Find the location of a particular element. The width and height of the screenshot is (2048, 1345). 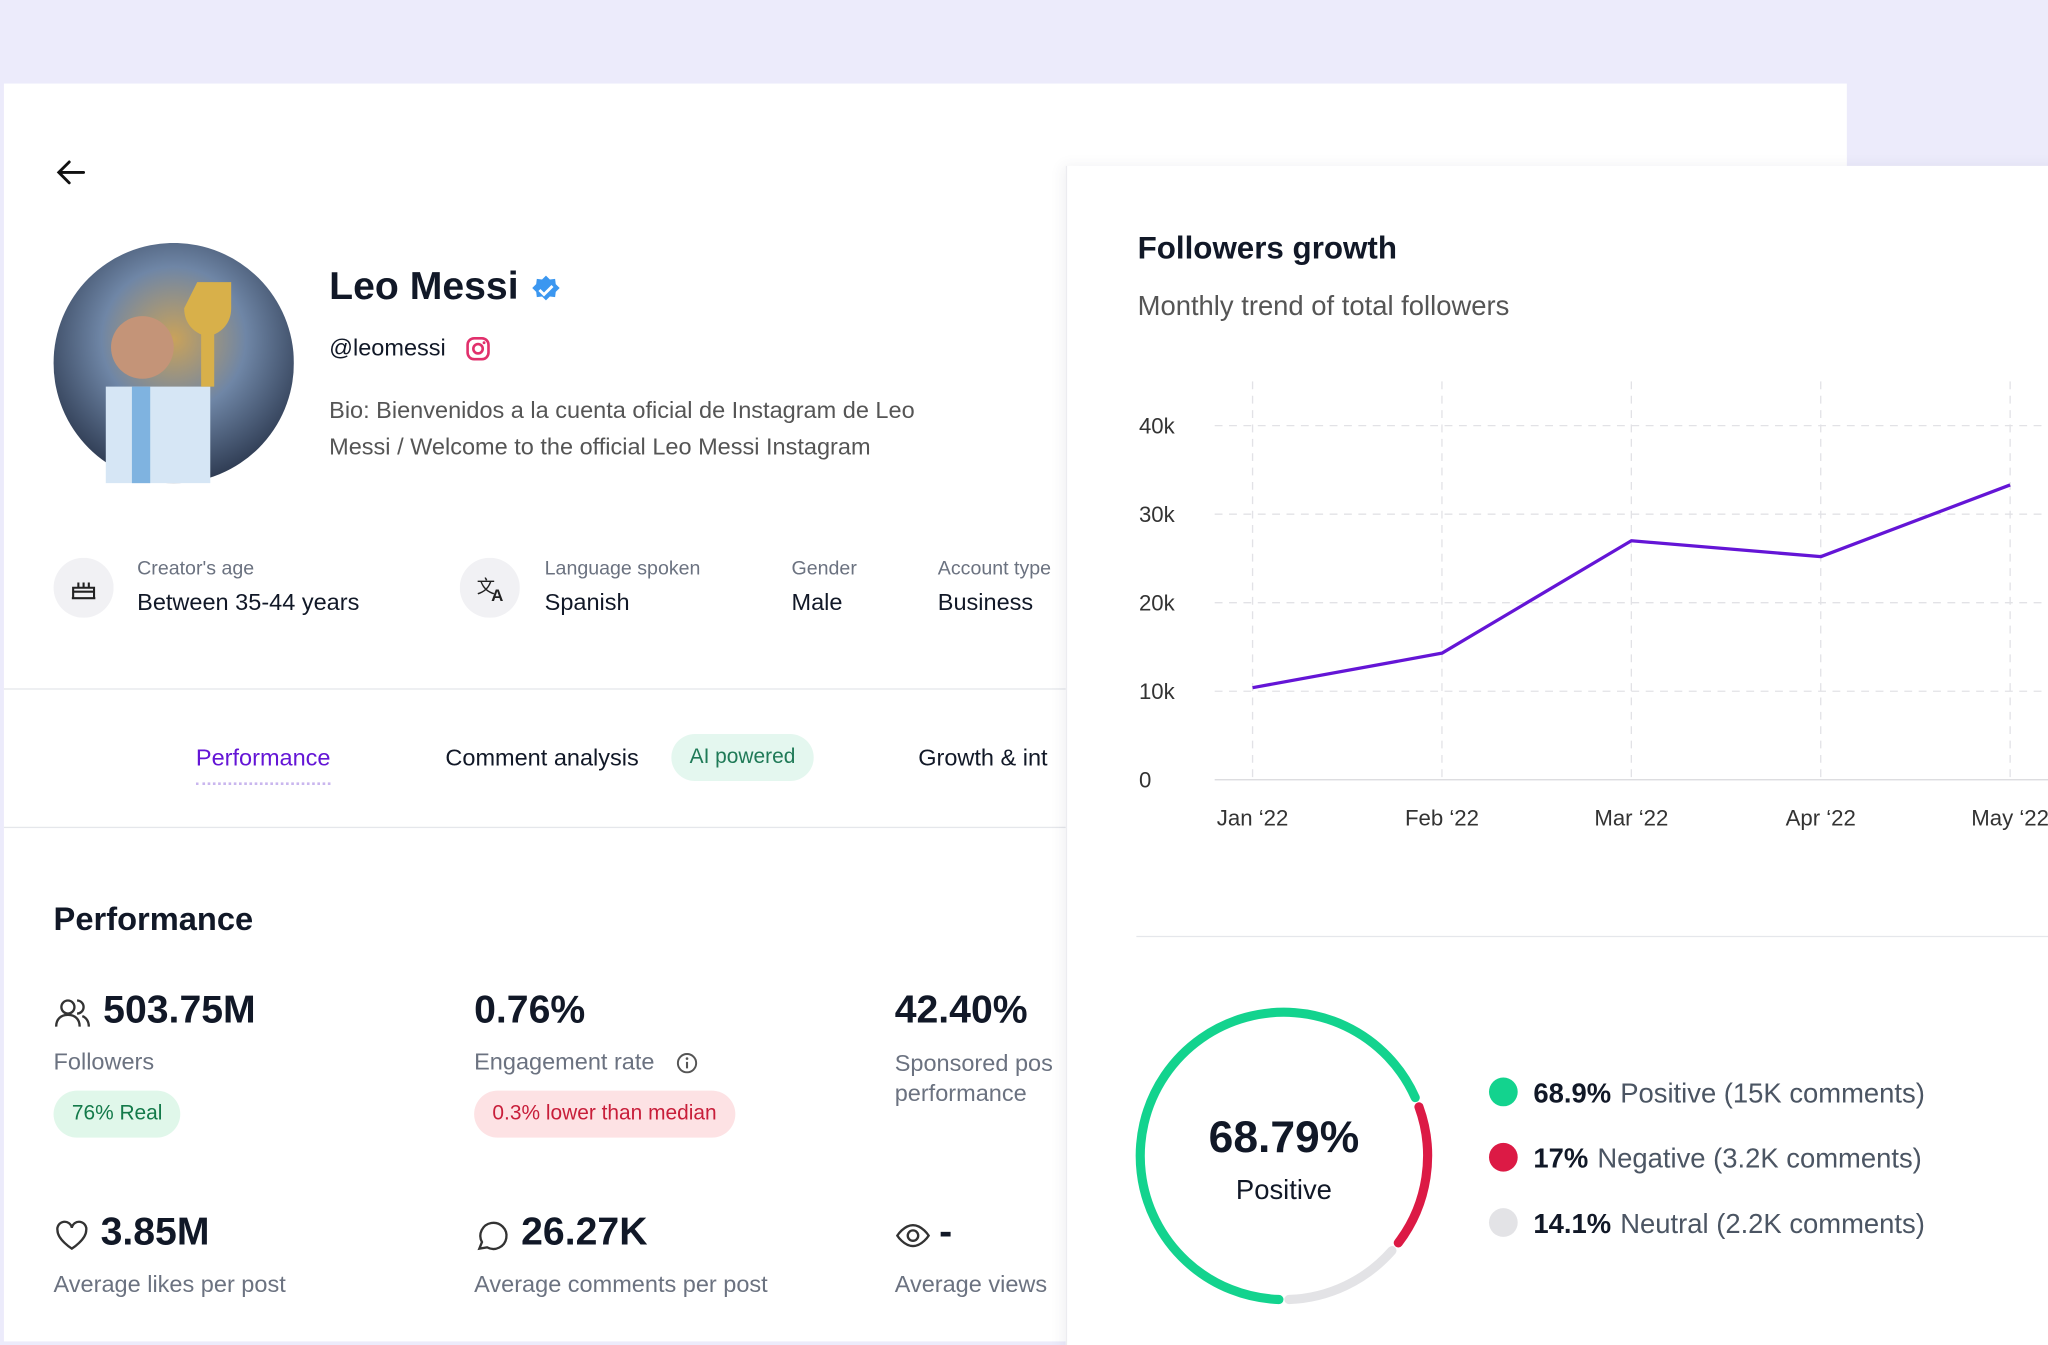

legend-entry: 14.1% Neutral (2.2K comments) is located at coordinates (1728, 1223).